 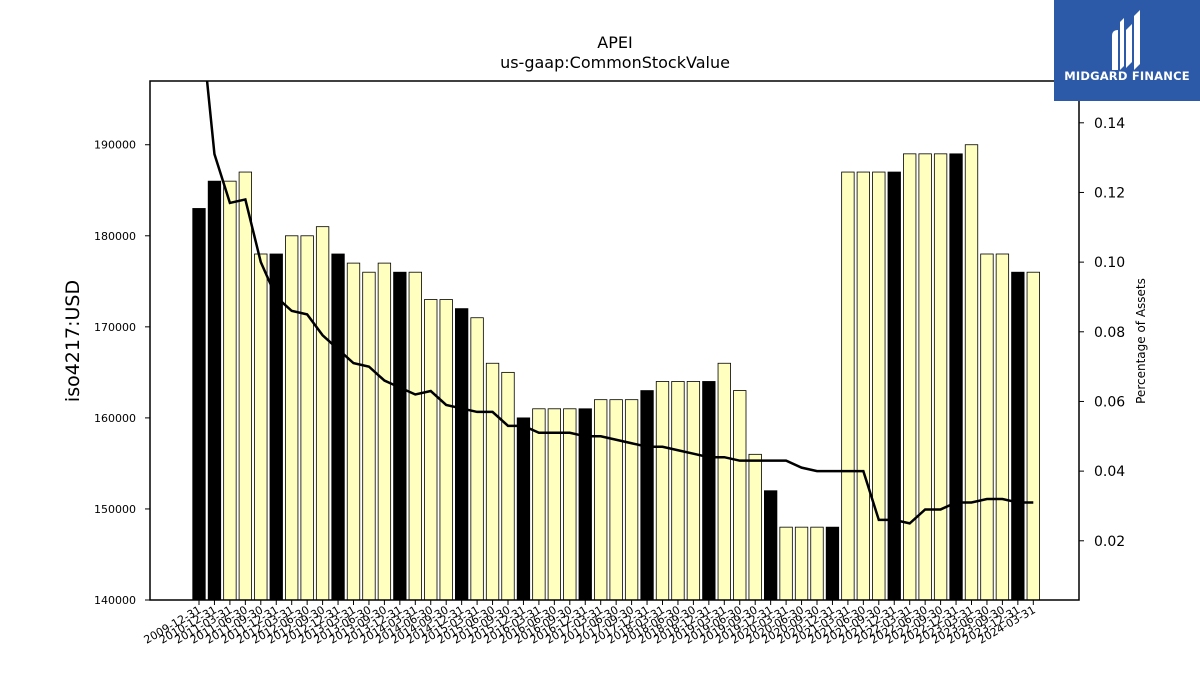 What do you see at coordinates (1126, 40) in the screenshot?
I see `midgard-monogram-icon` at bounding box center [1126, 40].